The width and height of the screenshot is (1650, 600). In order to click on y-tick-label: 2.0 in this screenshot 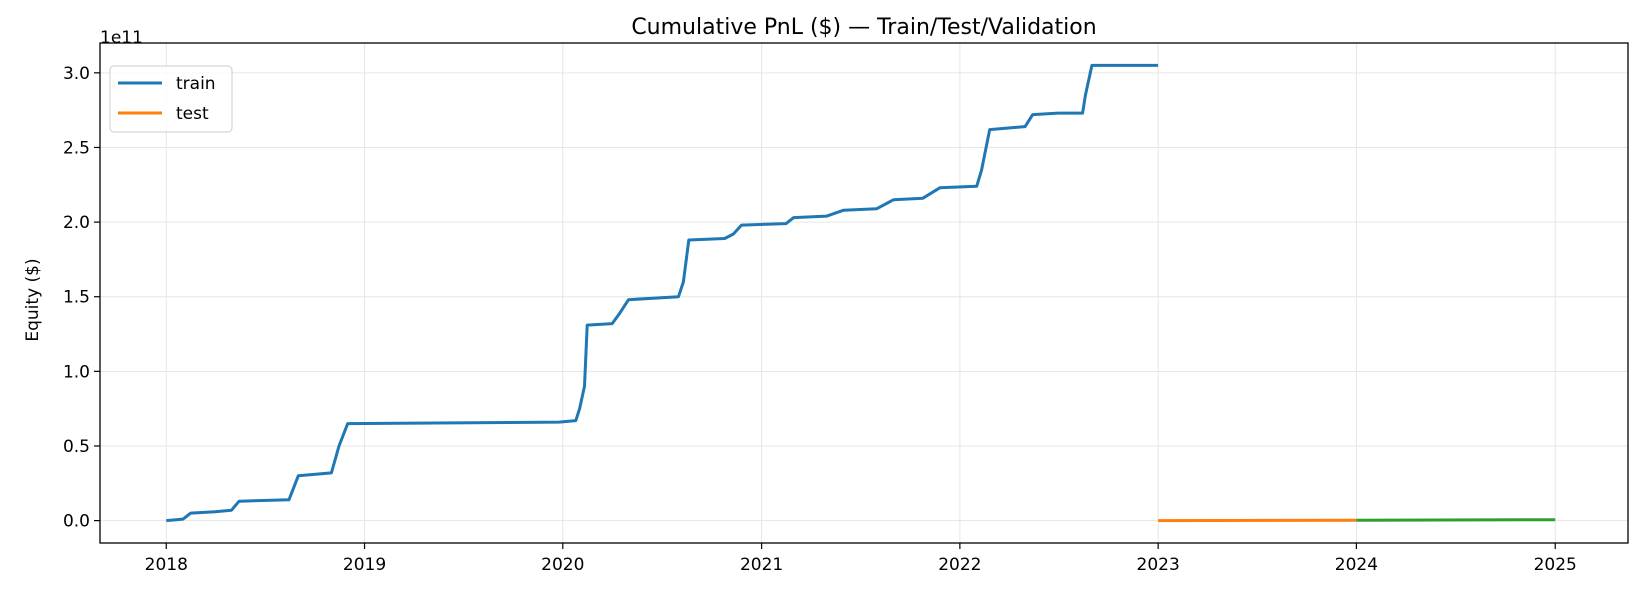, I will do `click(76, 223)`.